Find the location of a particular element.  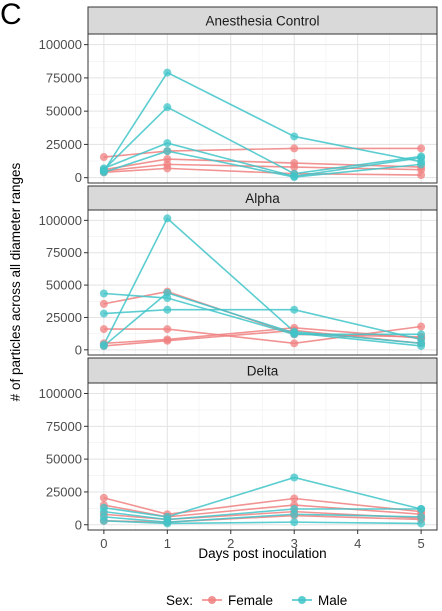

legend-item: Female is located at coordinates (237, 600).